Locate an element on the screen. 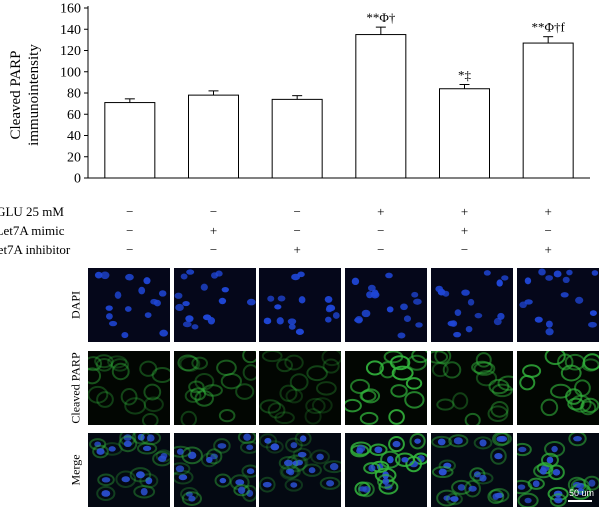 Image resolution: width=600 pixels, height=509 pixels. y-tick-label: 20 is located at coordinates (74, 157).